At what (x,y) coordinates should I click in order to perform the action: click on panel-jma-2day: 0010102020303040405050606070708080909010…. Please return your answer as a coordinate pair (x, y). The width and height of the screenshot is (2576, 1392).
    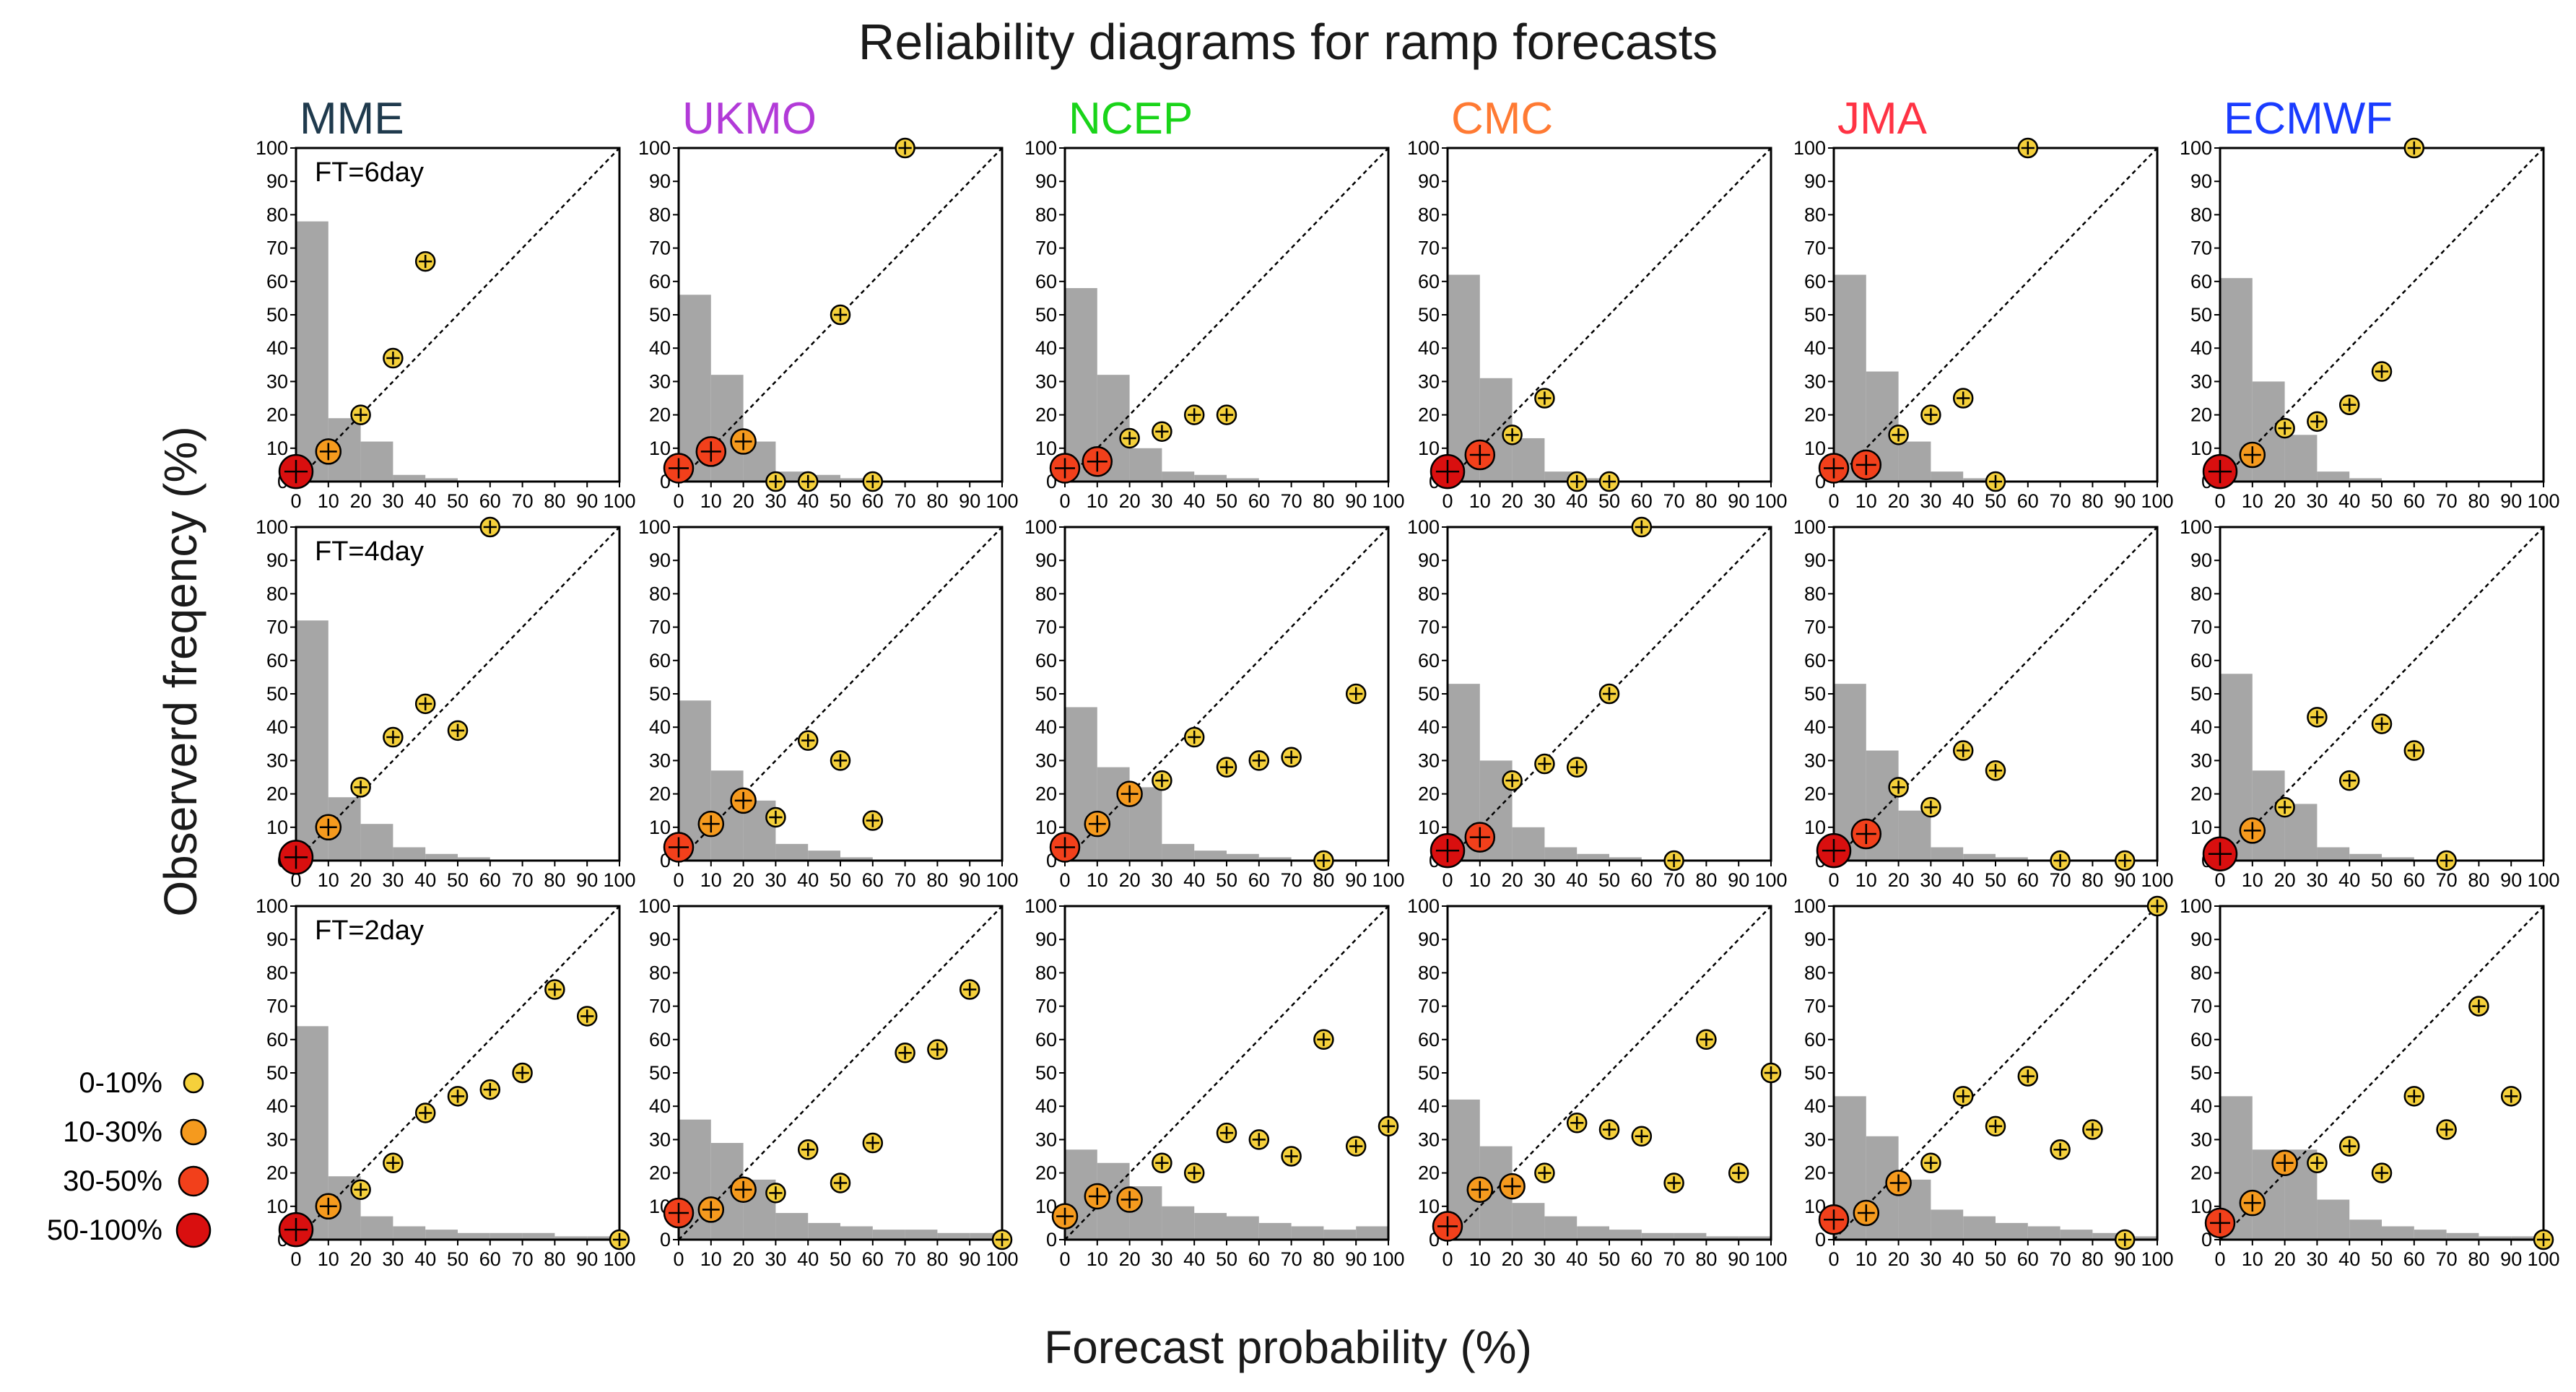
    Looking at the image, I should click on (1983, 1082).